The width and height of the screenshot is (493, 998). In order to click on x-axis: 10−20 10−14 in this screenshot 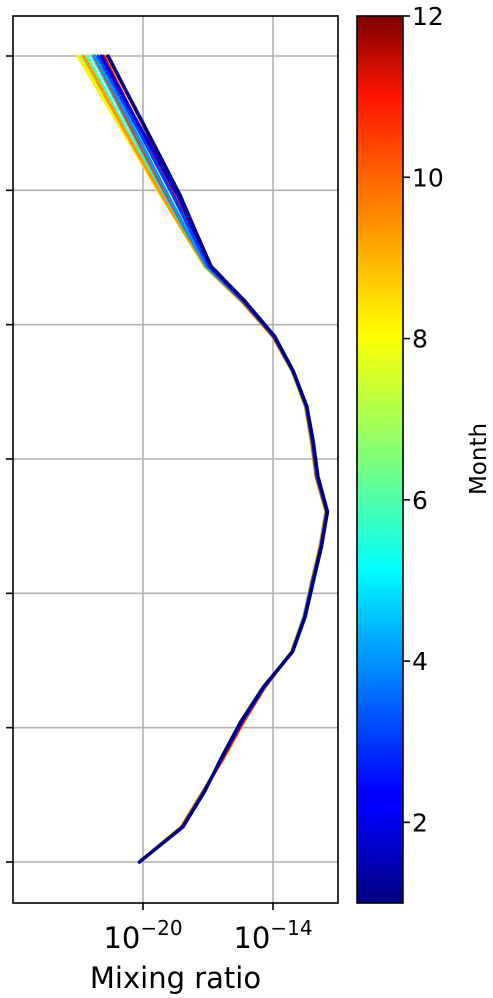, I will do `click(208, 929)`.